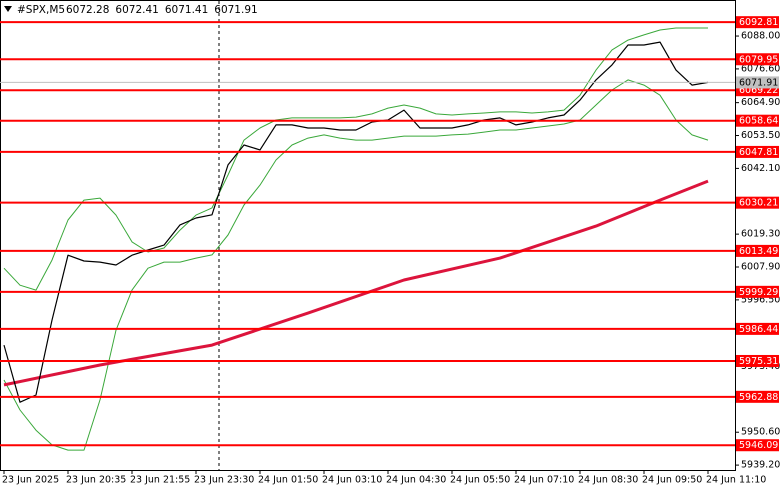 This screenshot has width=781, height=489. I want to click on x-tick-label: 24 Jun 01:50, so click(288, 480).